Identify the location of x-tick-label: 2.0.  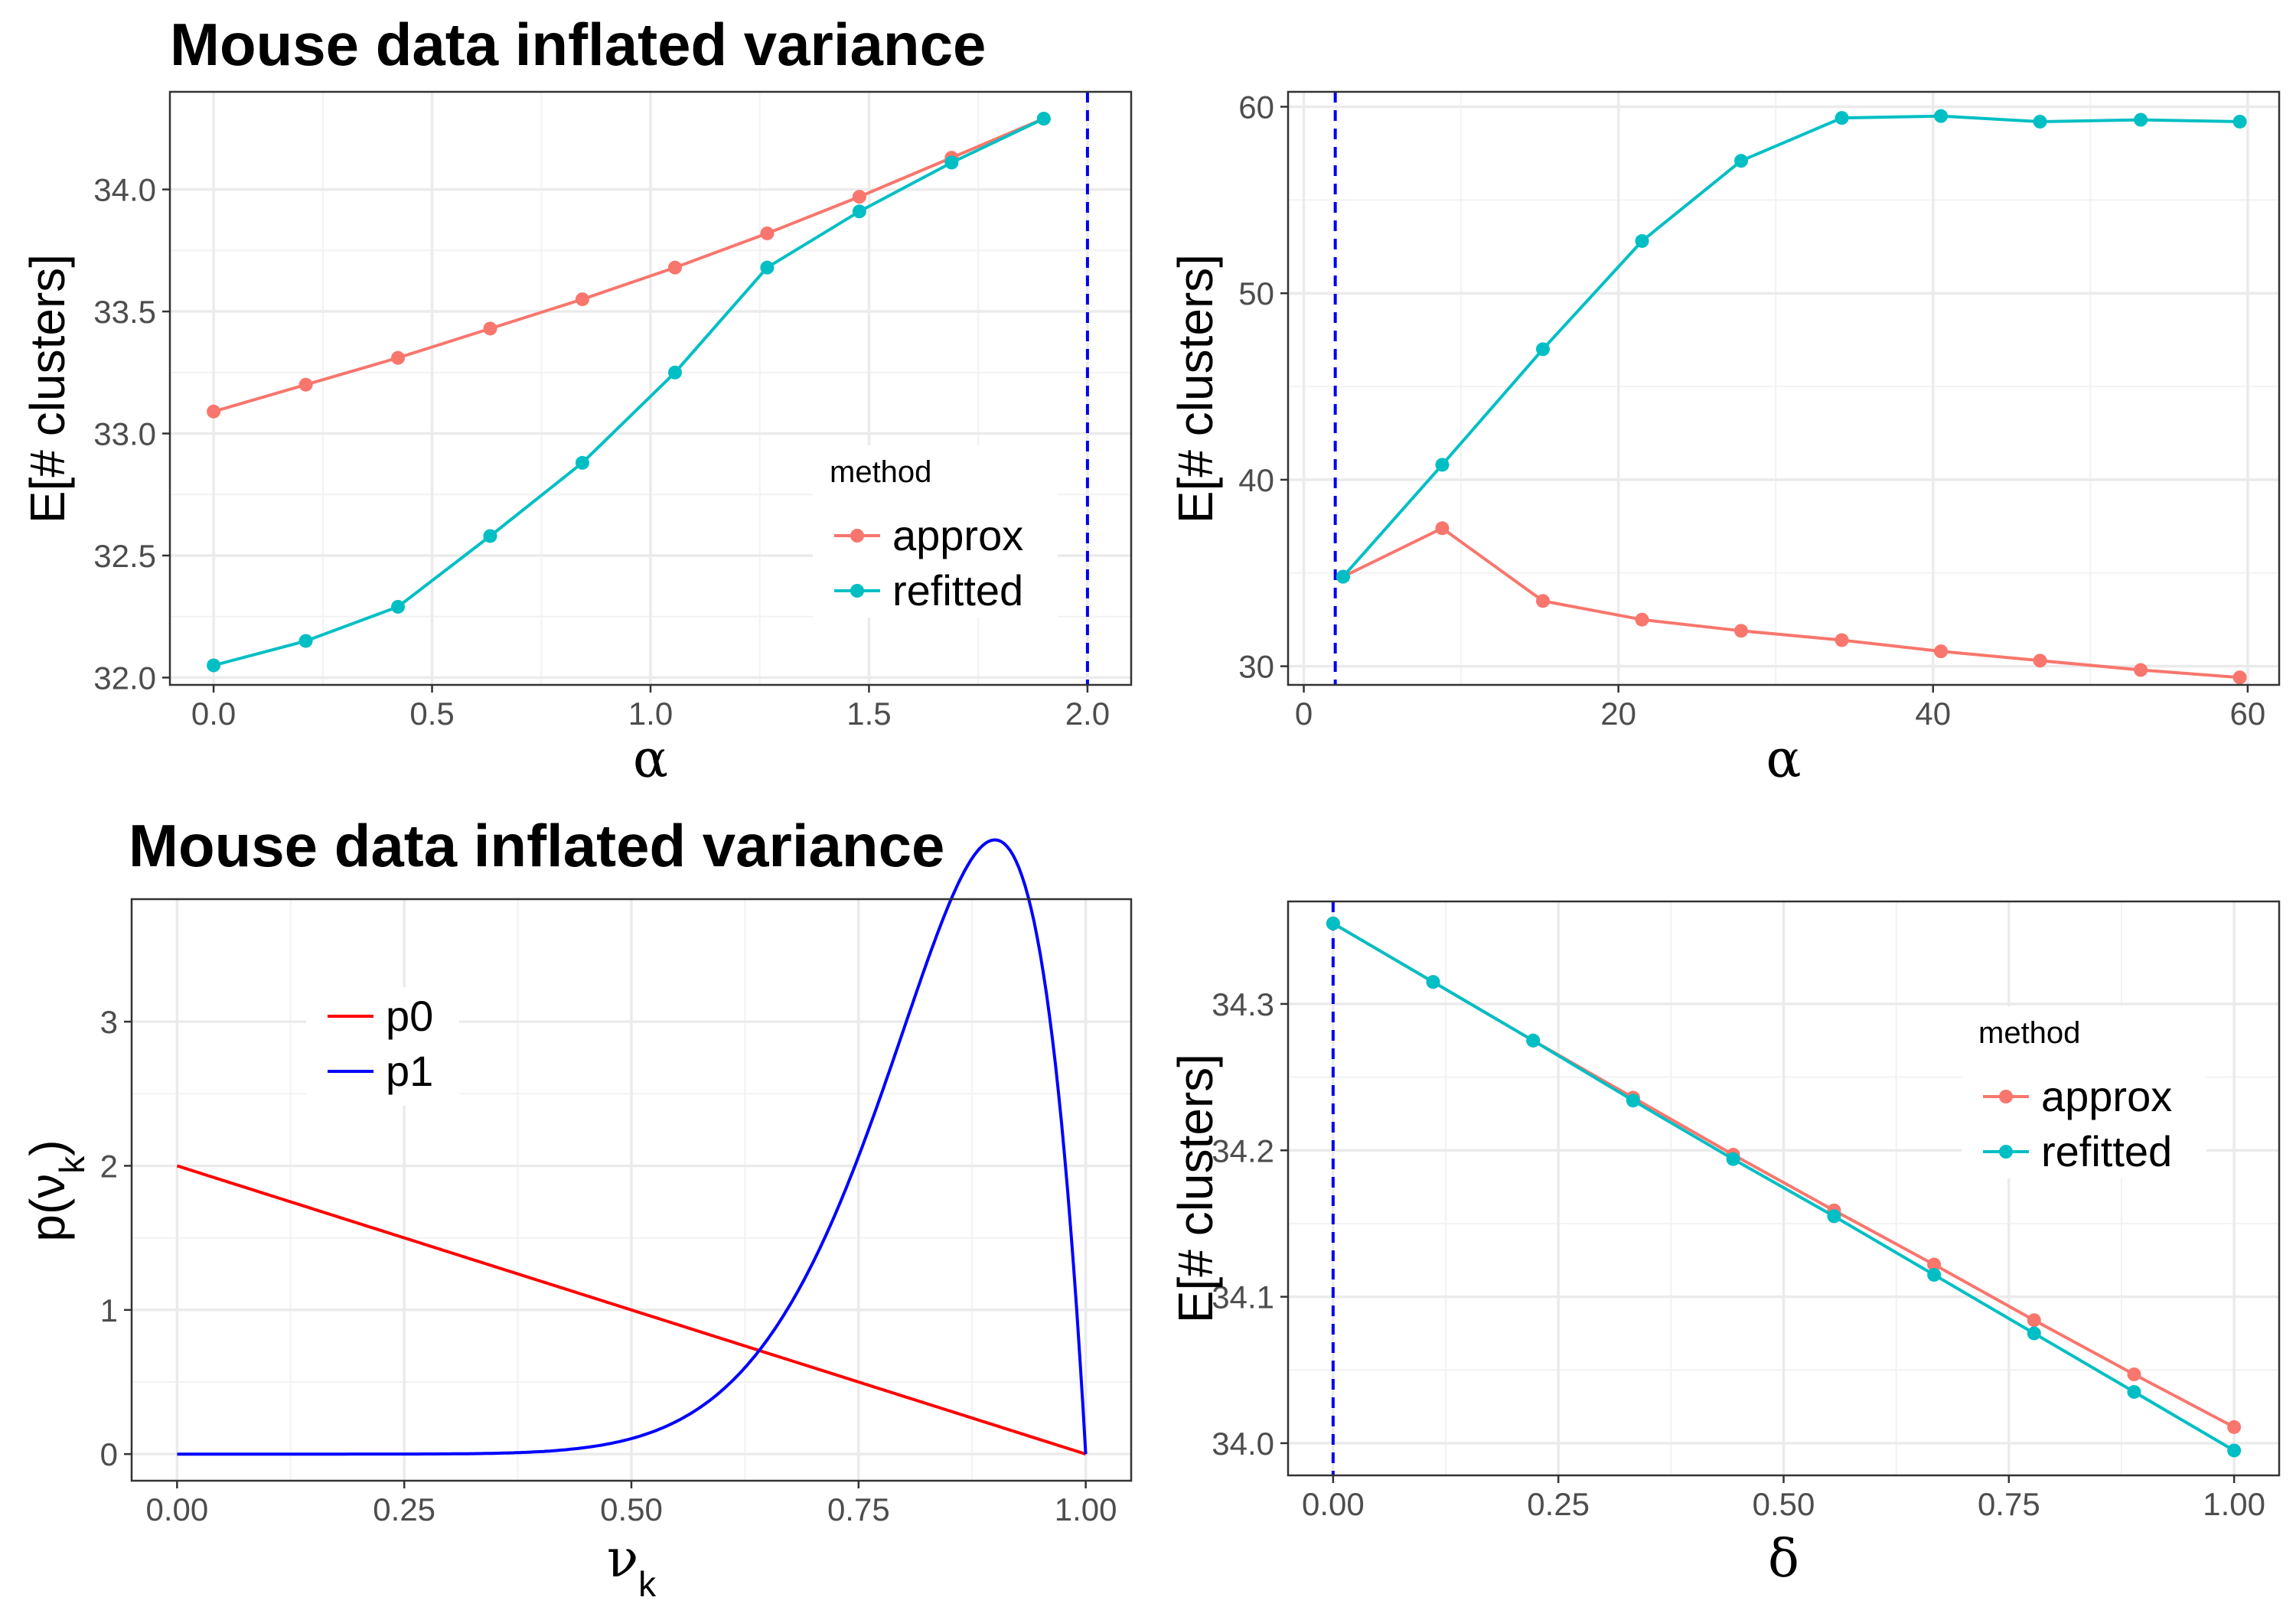
(1087, 714).